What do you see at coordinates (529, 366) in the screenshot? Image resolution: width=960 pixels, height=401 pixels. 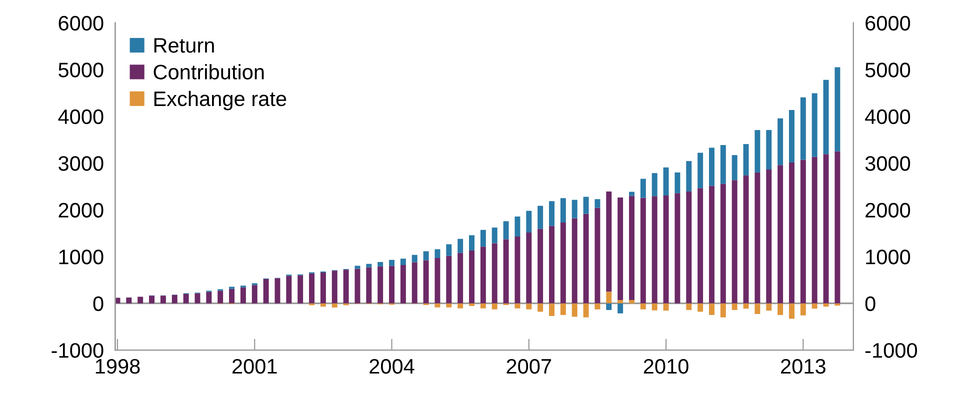 I see `x-tick-label: 2007` at bounding box center [529, 366].